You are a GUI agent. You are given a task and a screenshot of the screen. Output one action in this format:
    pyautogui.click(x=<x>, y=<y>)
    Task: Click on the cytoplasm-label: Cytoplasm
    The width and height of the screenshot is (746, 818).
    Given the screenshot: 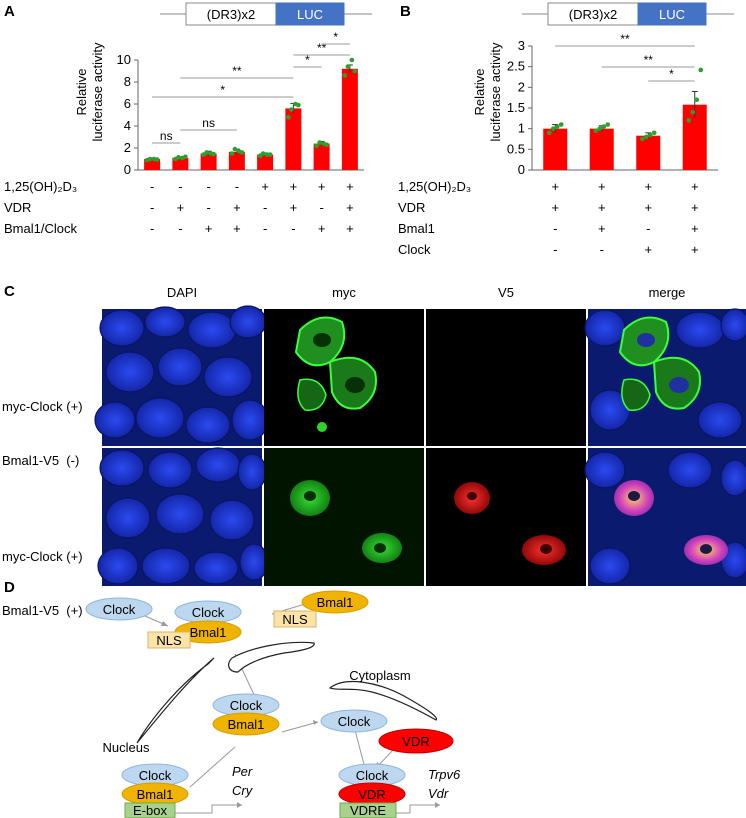 What is the action you would take?
    pyautogui.click(x=379, y=675)
    